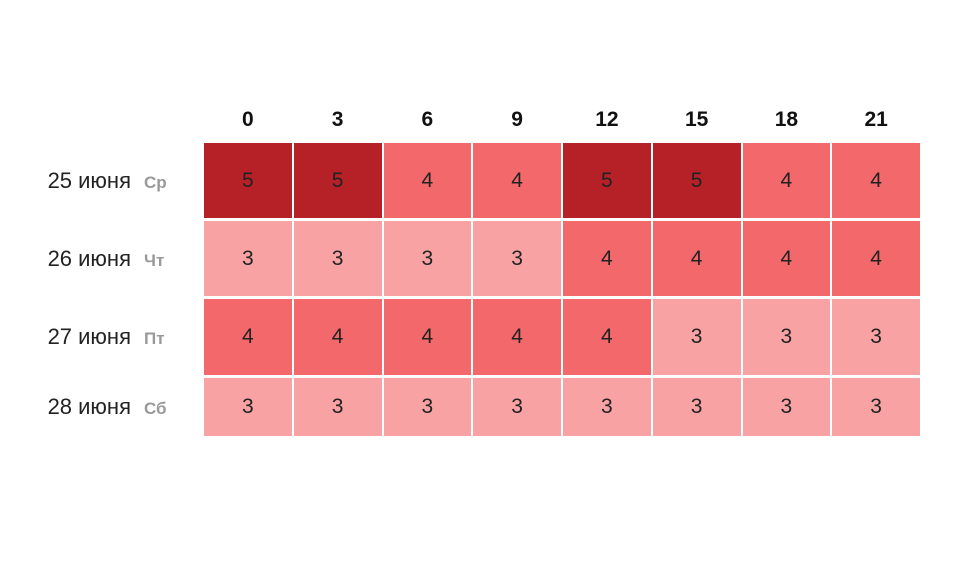  I want to click on weekday-label: Пт, so click(154, 338).